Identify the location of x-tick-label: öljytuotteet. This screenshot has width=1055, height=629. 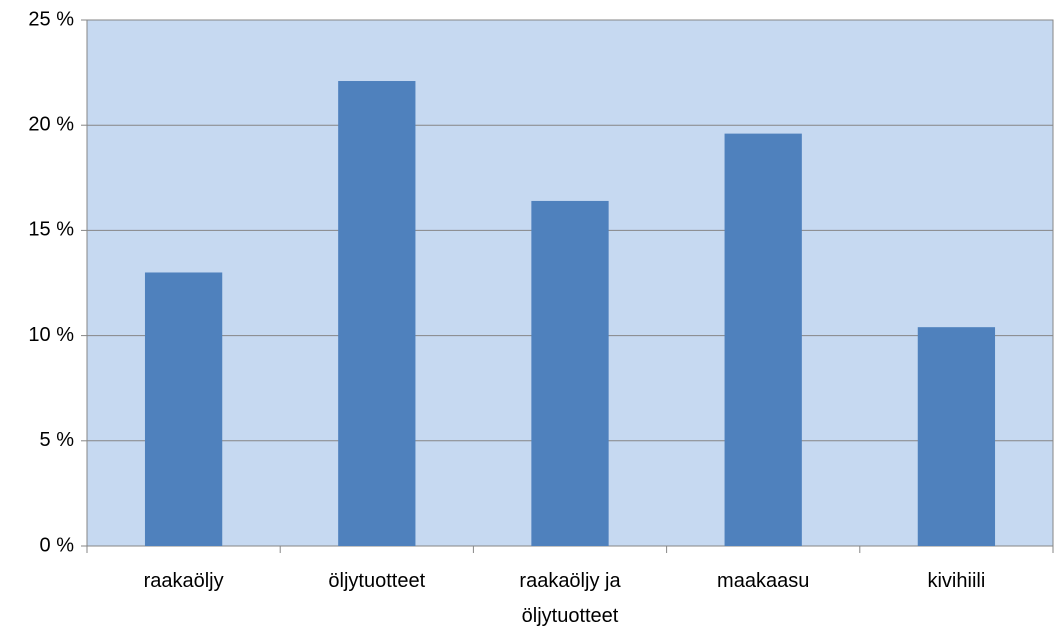
(377, 581).